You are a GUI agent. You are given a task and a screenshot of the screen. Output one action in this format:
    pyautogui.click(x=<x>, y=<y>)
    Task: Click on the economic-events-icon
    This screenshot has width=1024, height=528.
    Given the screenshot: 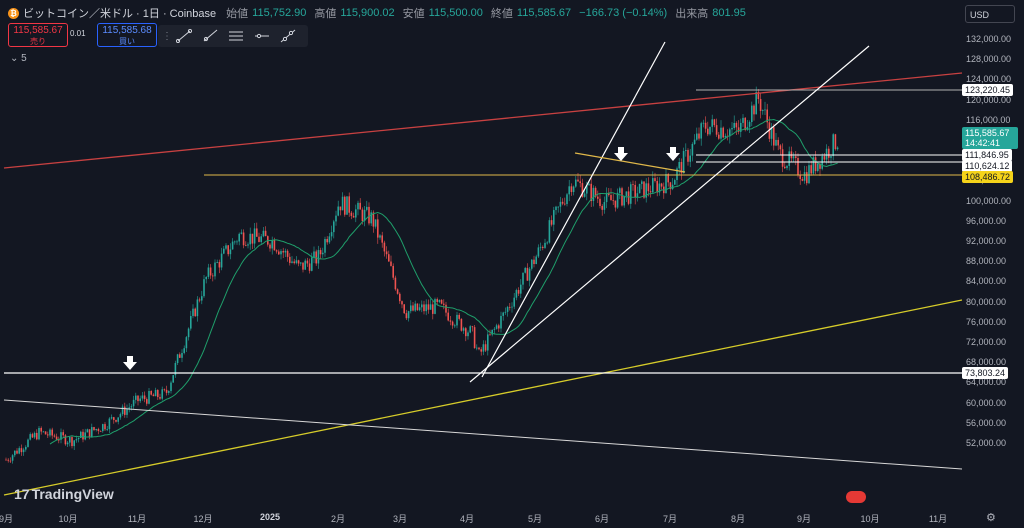 What is the action you would take?
    pyautogui.click(x=856, y=497)
    